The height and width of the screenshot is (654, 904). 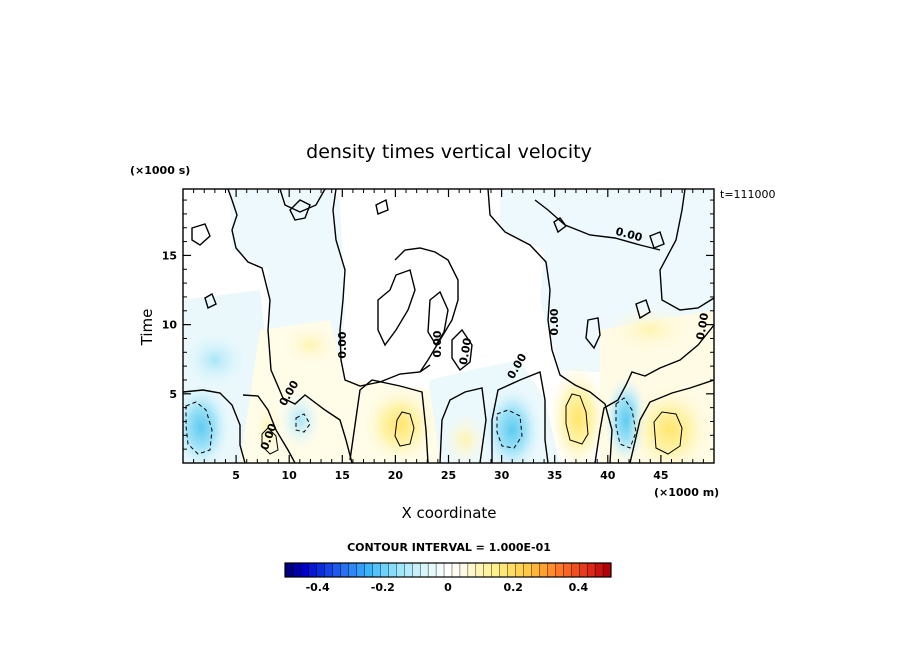 What do you see at coordinates (502, 475) in the screenshot?
I see `x-tick-label: 30` at bounding box center [502, 475].